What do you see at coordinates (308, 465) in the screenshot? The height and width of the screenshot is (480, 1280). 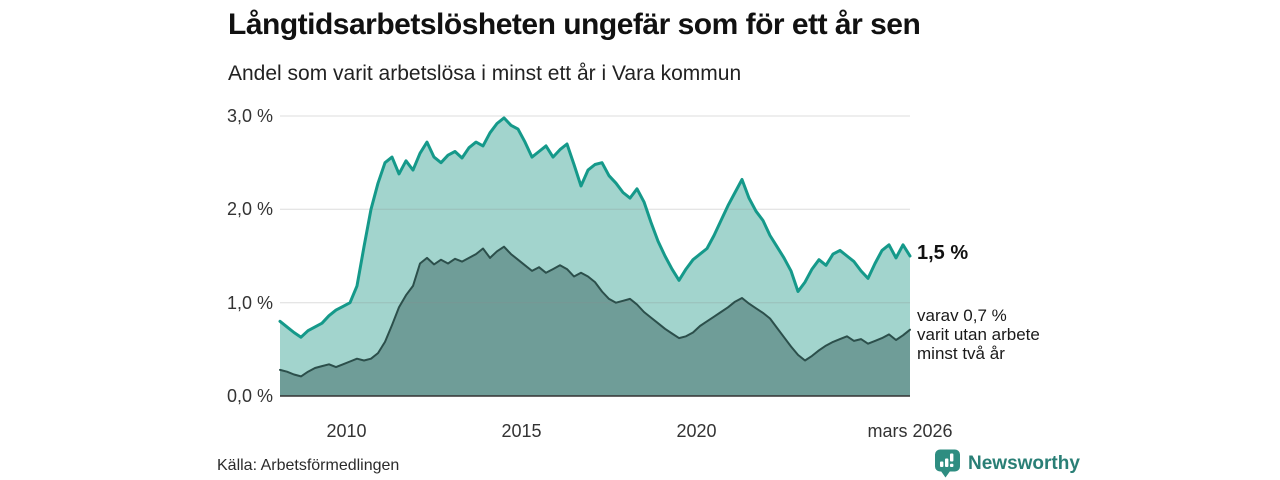 I see `source-note: Källa: Arbetsförmedlingen` at bounding box center [308, 465].